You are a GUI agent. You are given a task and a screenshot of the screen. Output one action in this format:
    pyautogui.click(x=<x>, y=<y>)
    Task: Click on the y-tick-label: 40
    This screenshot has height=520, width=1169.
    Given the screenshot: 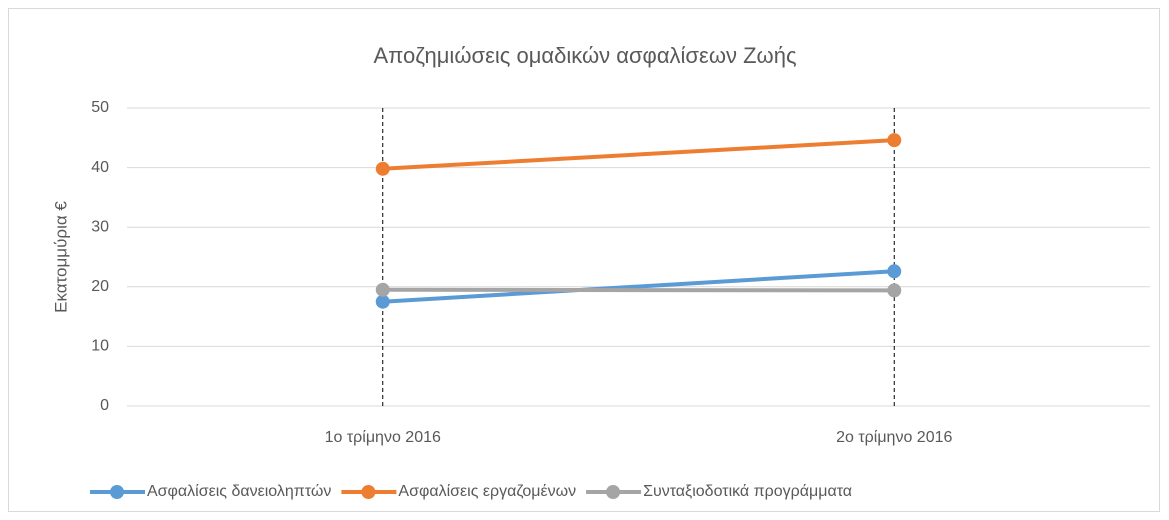 What is the action you would take?
    pyautogui.click(x=100, y=167)
    